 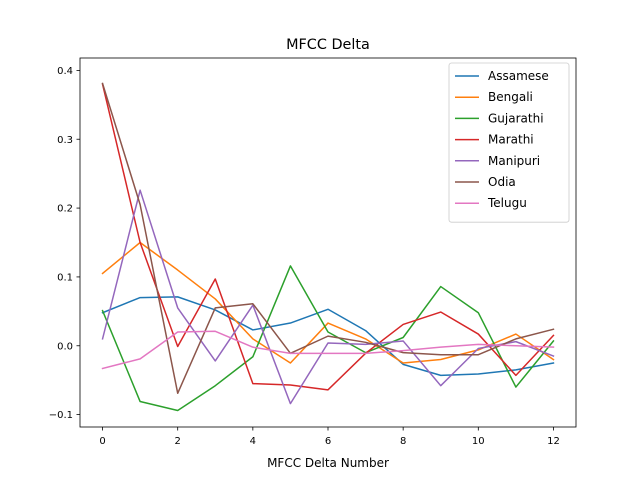 What do you see at coordinates (328, 350) in the screenshot?
I see `series-line-telugu` at bounding box center [328, 350].